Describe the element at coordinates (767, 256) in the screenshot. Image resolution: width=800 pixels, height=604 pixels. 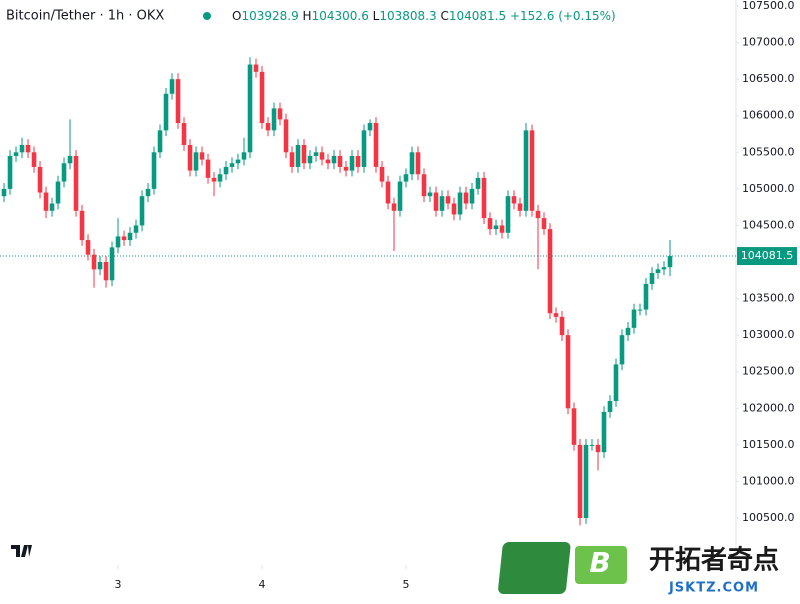
I see `last-price-box` at that location.